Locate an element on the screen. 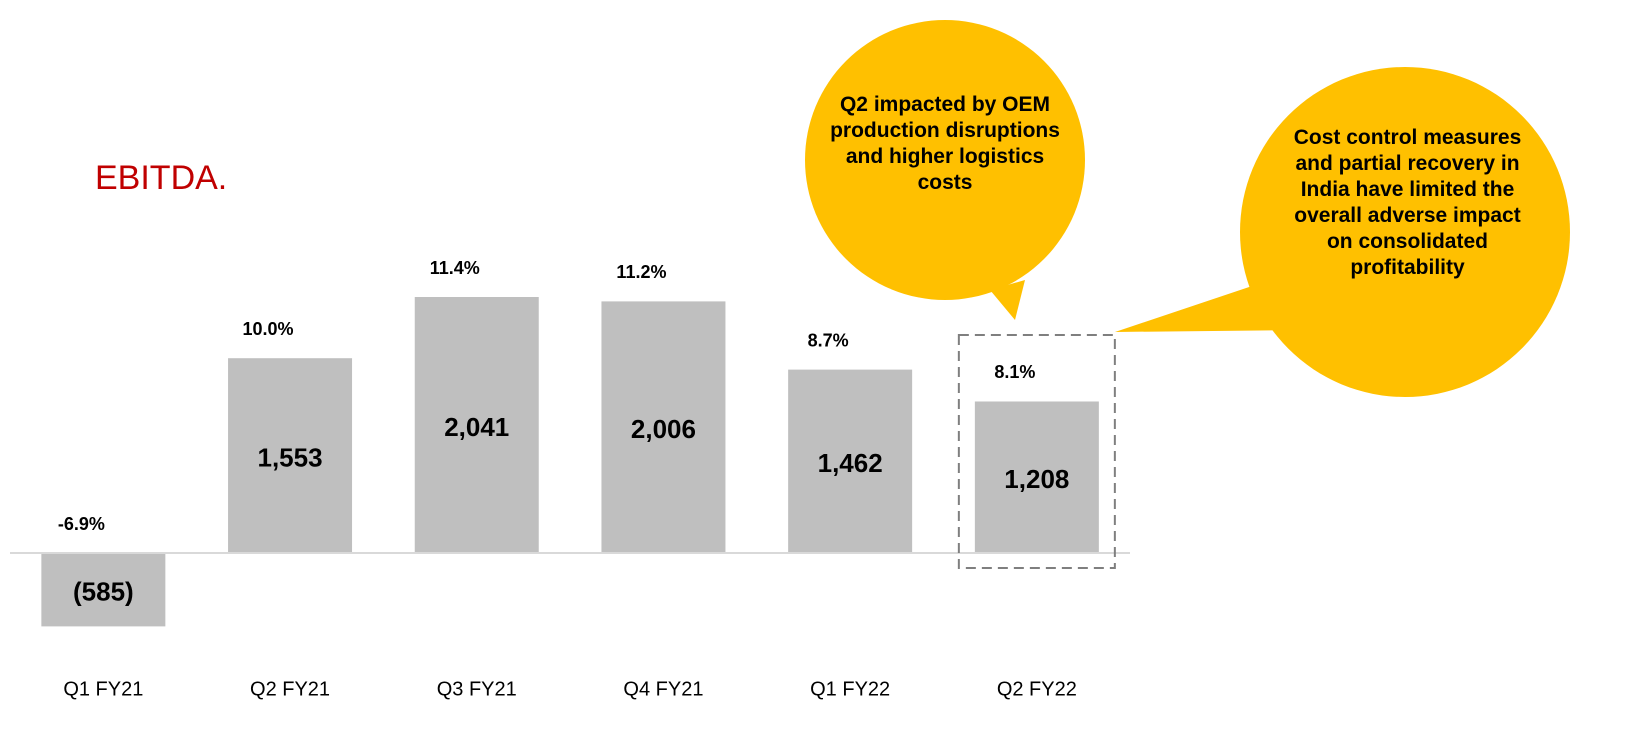 The image size is (1643, 731). value-label: 2,041 is located at coordinates (476, 427).